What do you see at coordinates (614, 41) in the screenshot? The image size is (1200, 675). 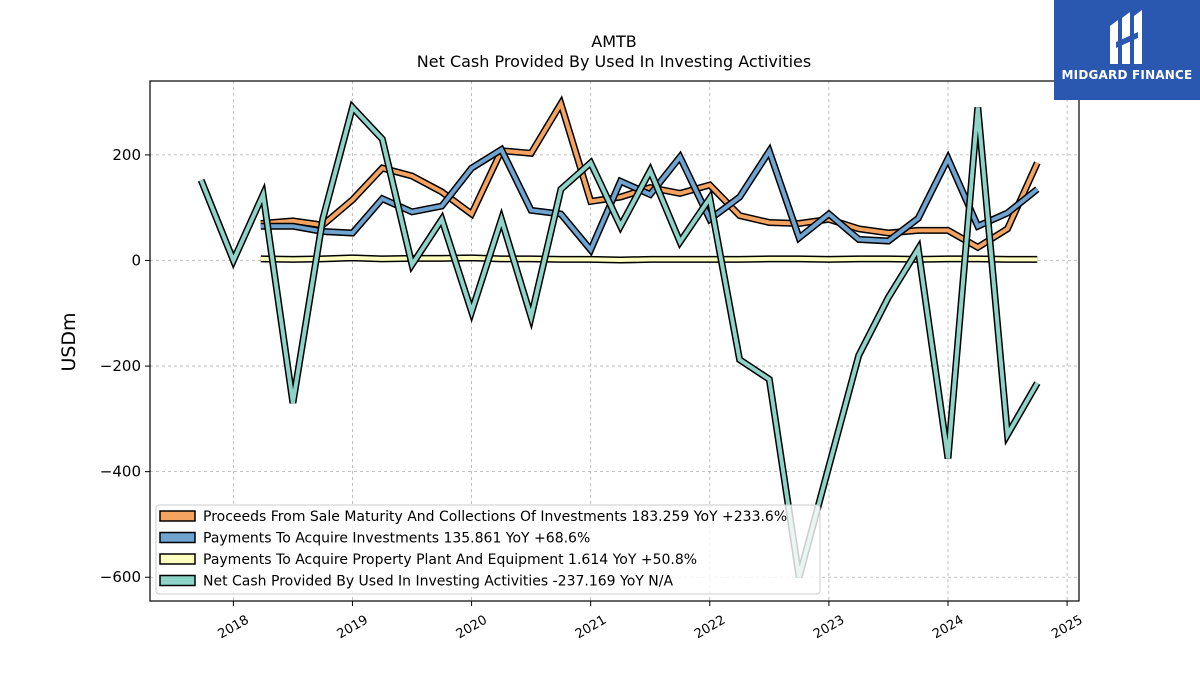 I see `chart-title: AMTB` at bounding box center [614, 41].